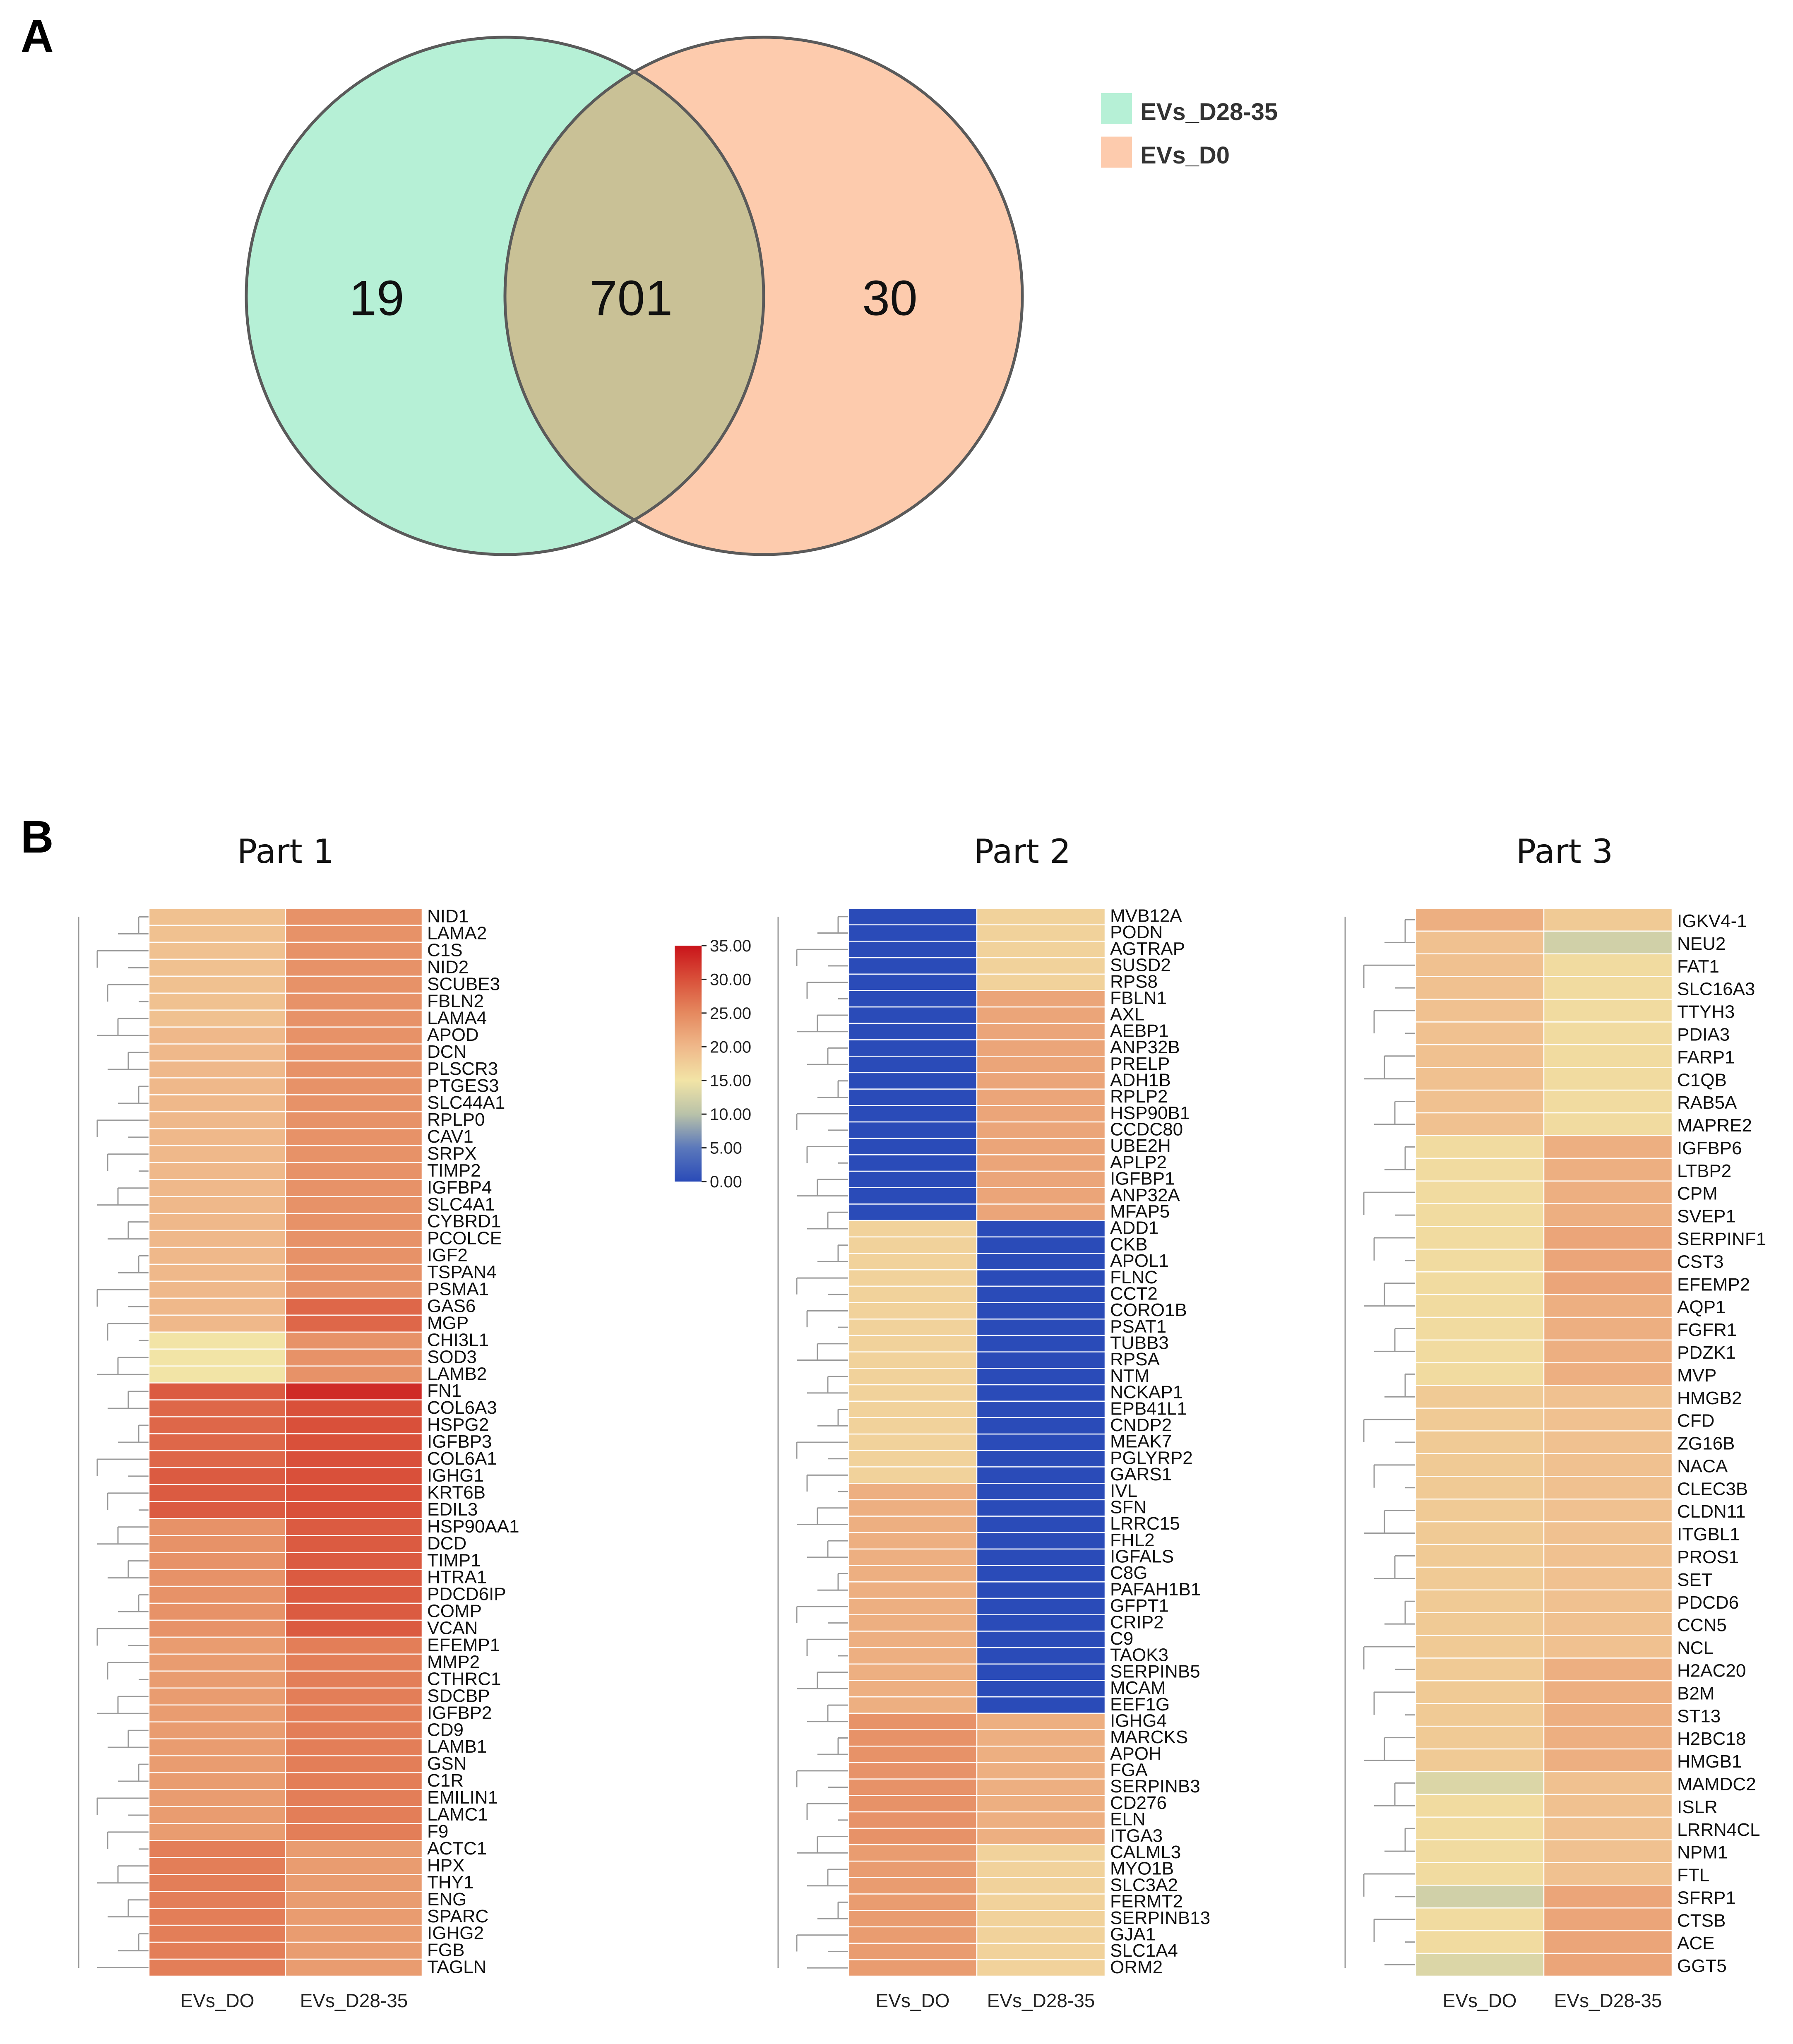 The width and height of the screenshot is (1793, 2044). Describe the element at coordinates (1721, 1239) in the screenshot. I see `gene-label: SERPINF1` at that location.